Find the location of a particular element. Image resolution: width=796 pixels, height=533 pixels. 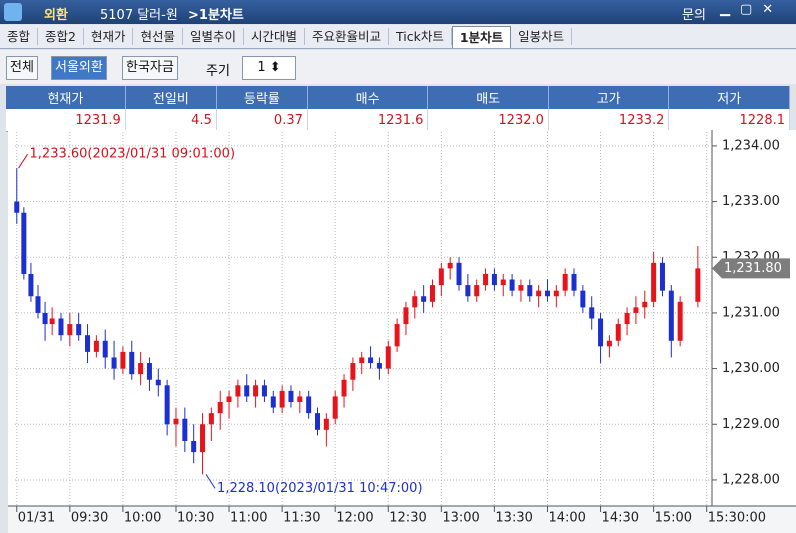

tab: 일봉차트 is located at coordinates (542, 36).